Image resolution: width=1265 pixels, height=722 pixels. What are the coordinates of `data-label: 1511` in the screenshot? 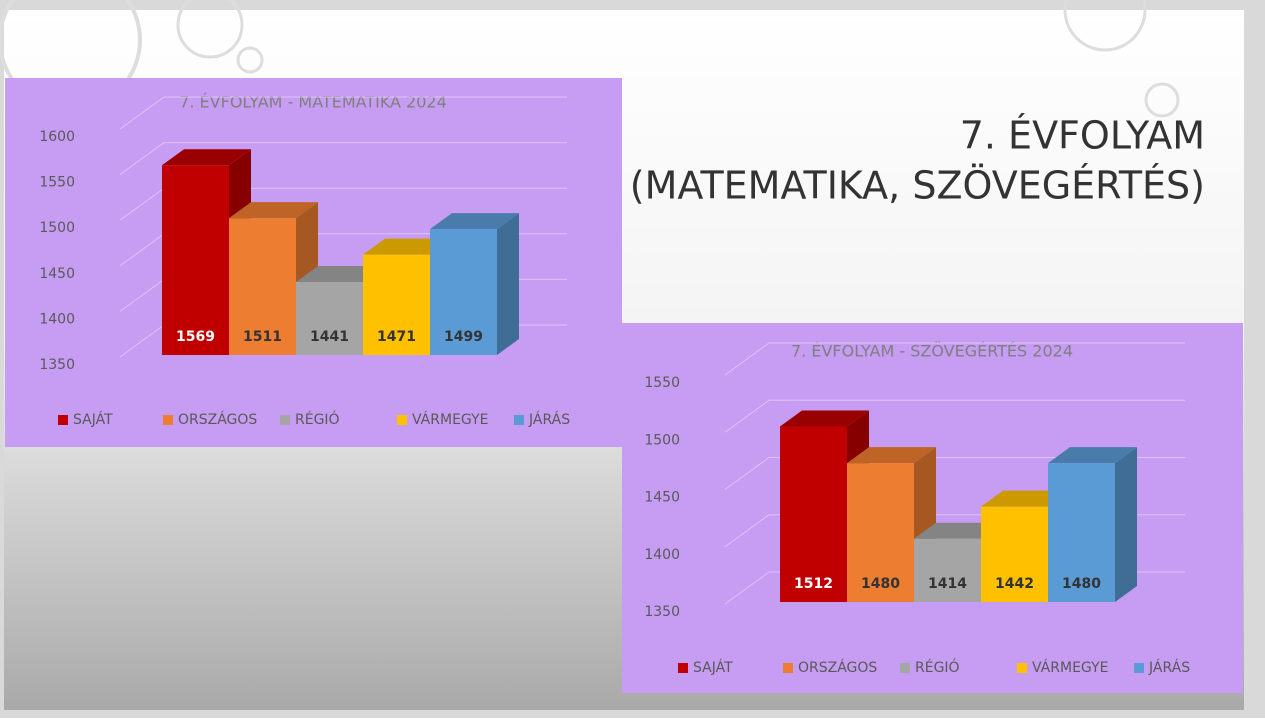 It's located at (262, 337).